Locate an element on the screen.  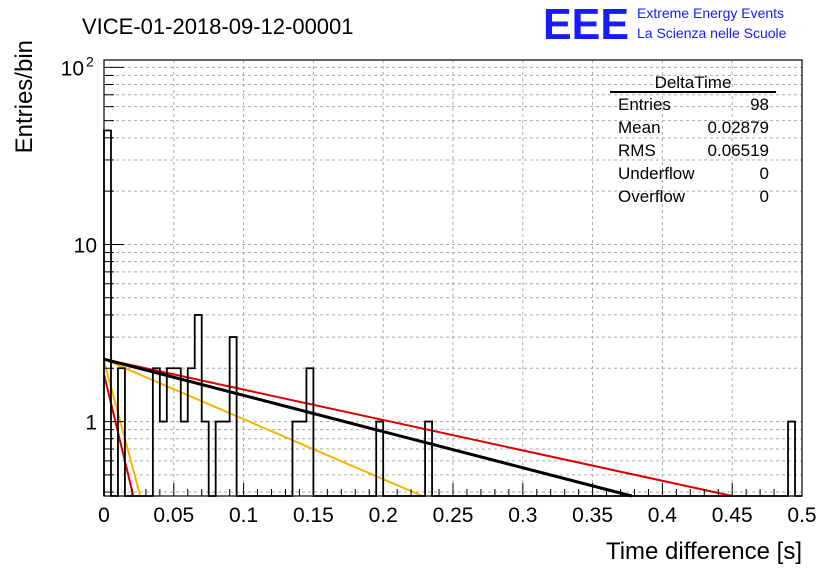
x-tick-label: 0.5 is located at coordinates (801, 515).